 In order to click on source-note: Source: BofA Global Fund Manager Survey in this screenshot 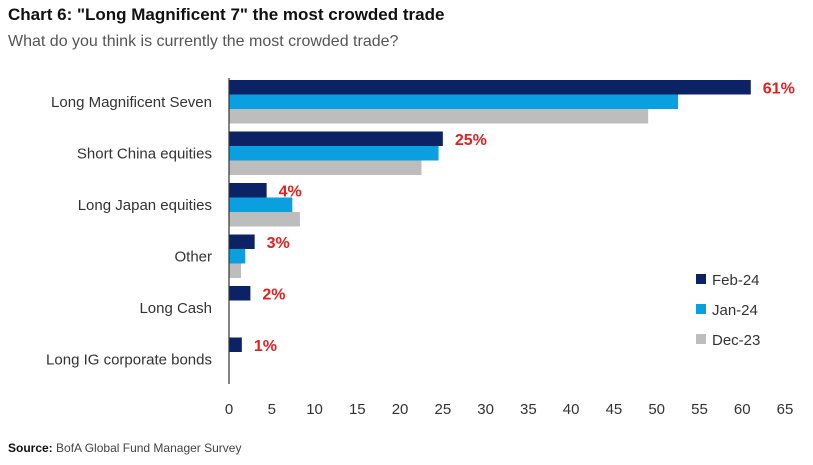, I will do `click(124, 448)`.